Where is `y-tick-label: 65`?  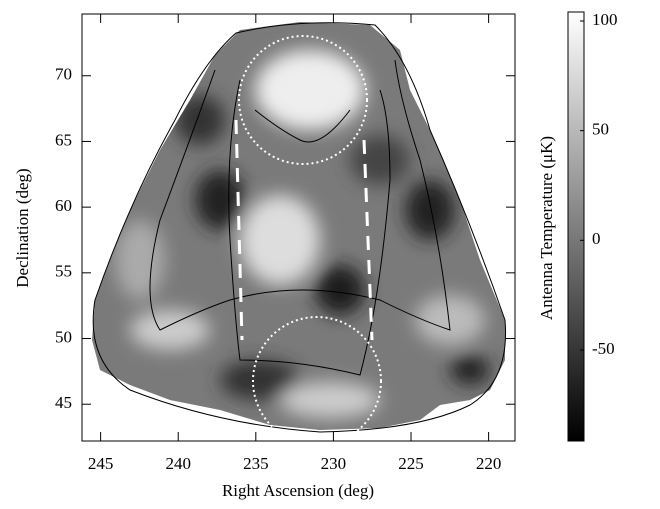 y-tick-label: 65 is located at coordinates (63, 139).